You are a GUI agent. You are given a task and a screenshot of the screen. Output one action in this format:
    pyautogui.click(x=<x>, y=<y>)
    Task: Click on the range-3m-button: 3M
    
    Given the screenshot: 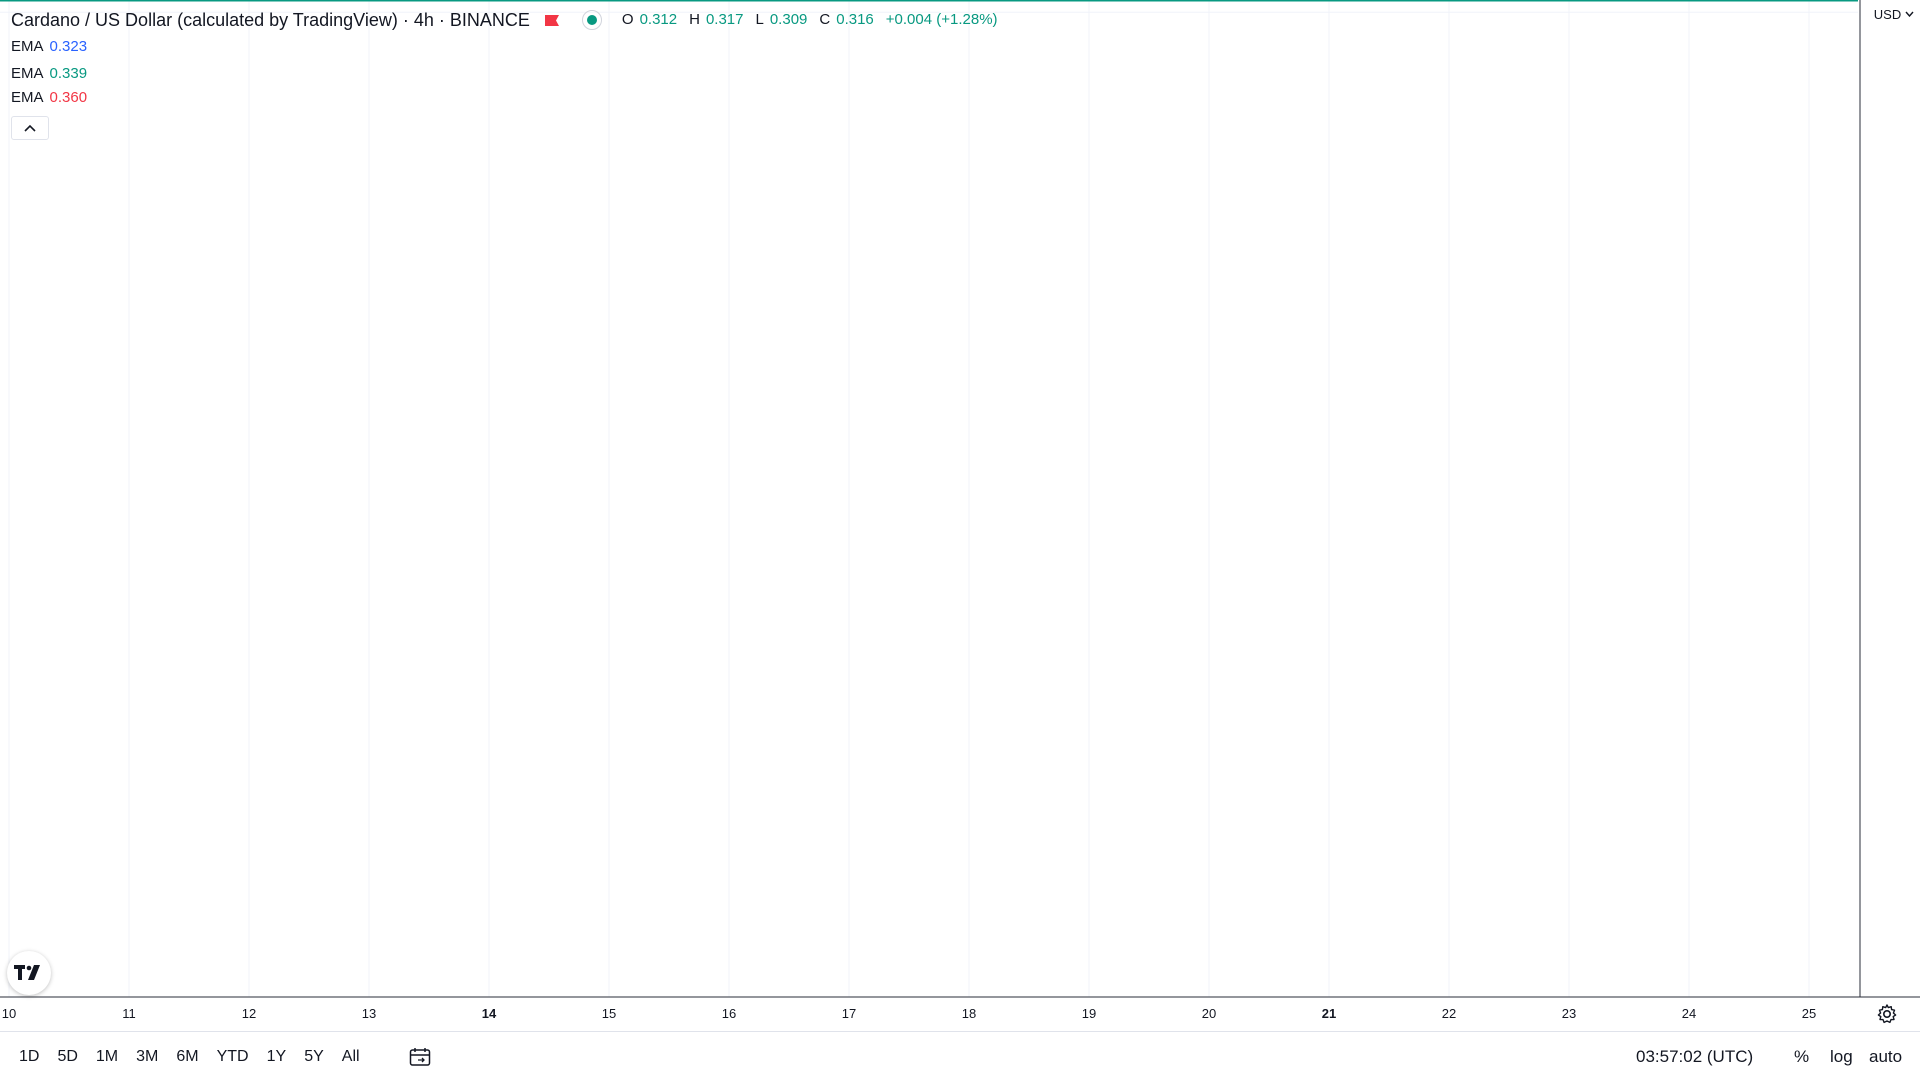 What is the action you would take?
    pyautogui.click(x=147, y=1056)
    